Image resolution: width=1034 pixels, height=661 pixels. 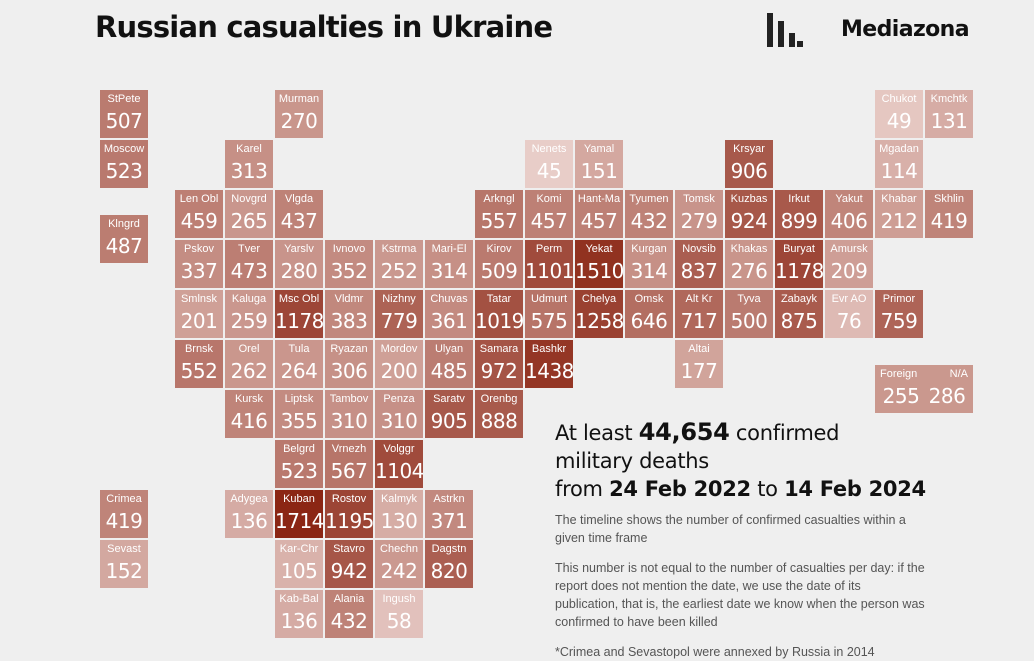 I want to click on region-tile-yamal: Yamal 151, so click(x=599, y=164).